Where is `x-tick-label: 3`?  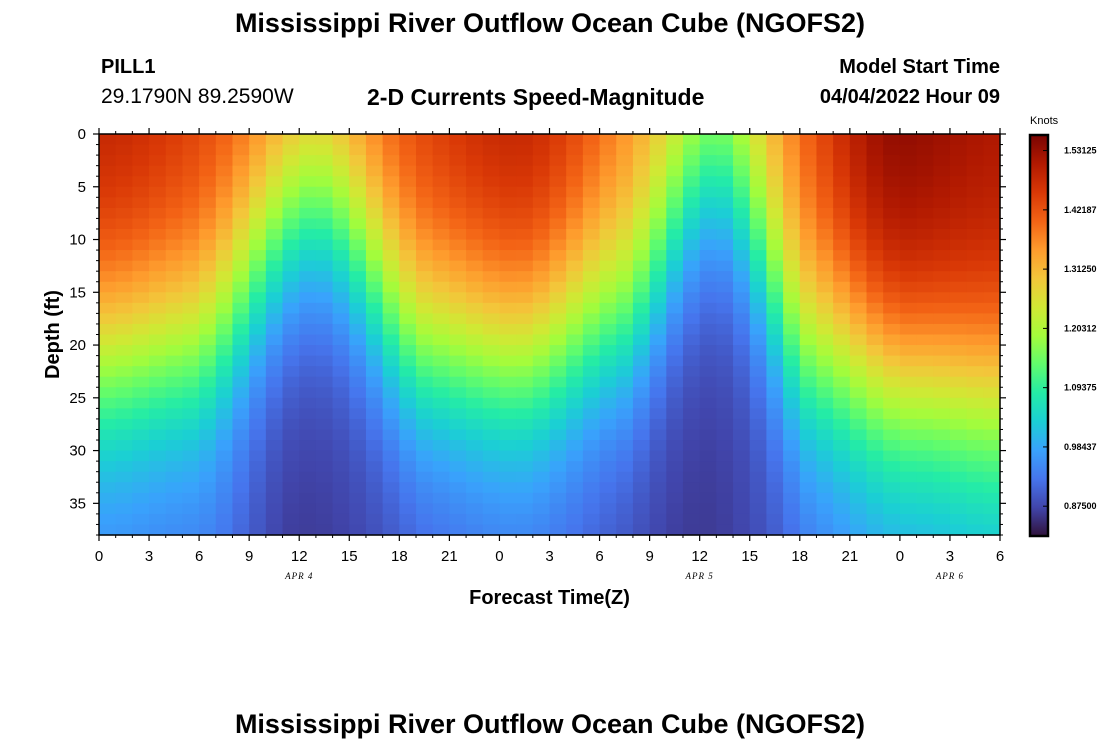
x-tick-label: 3 is located at coordinates (950, 556).